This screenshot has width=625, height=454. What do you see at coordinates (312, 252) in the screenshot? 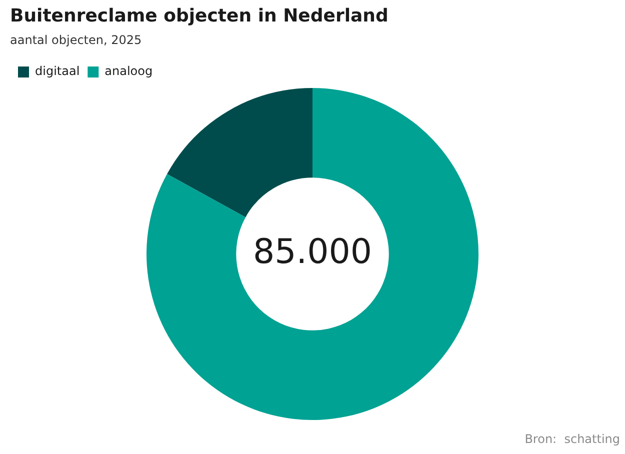
I see `text: 85.000` at bounding box center [312, 252].